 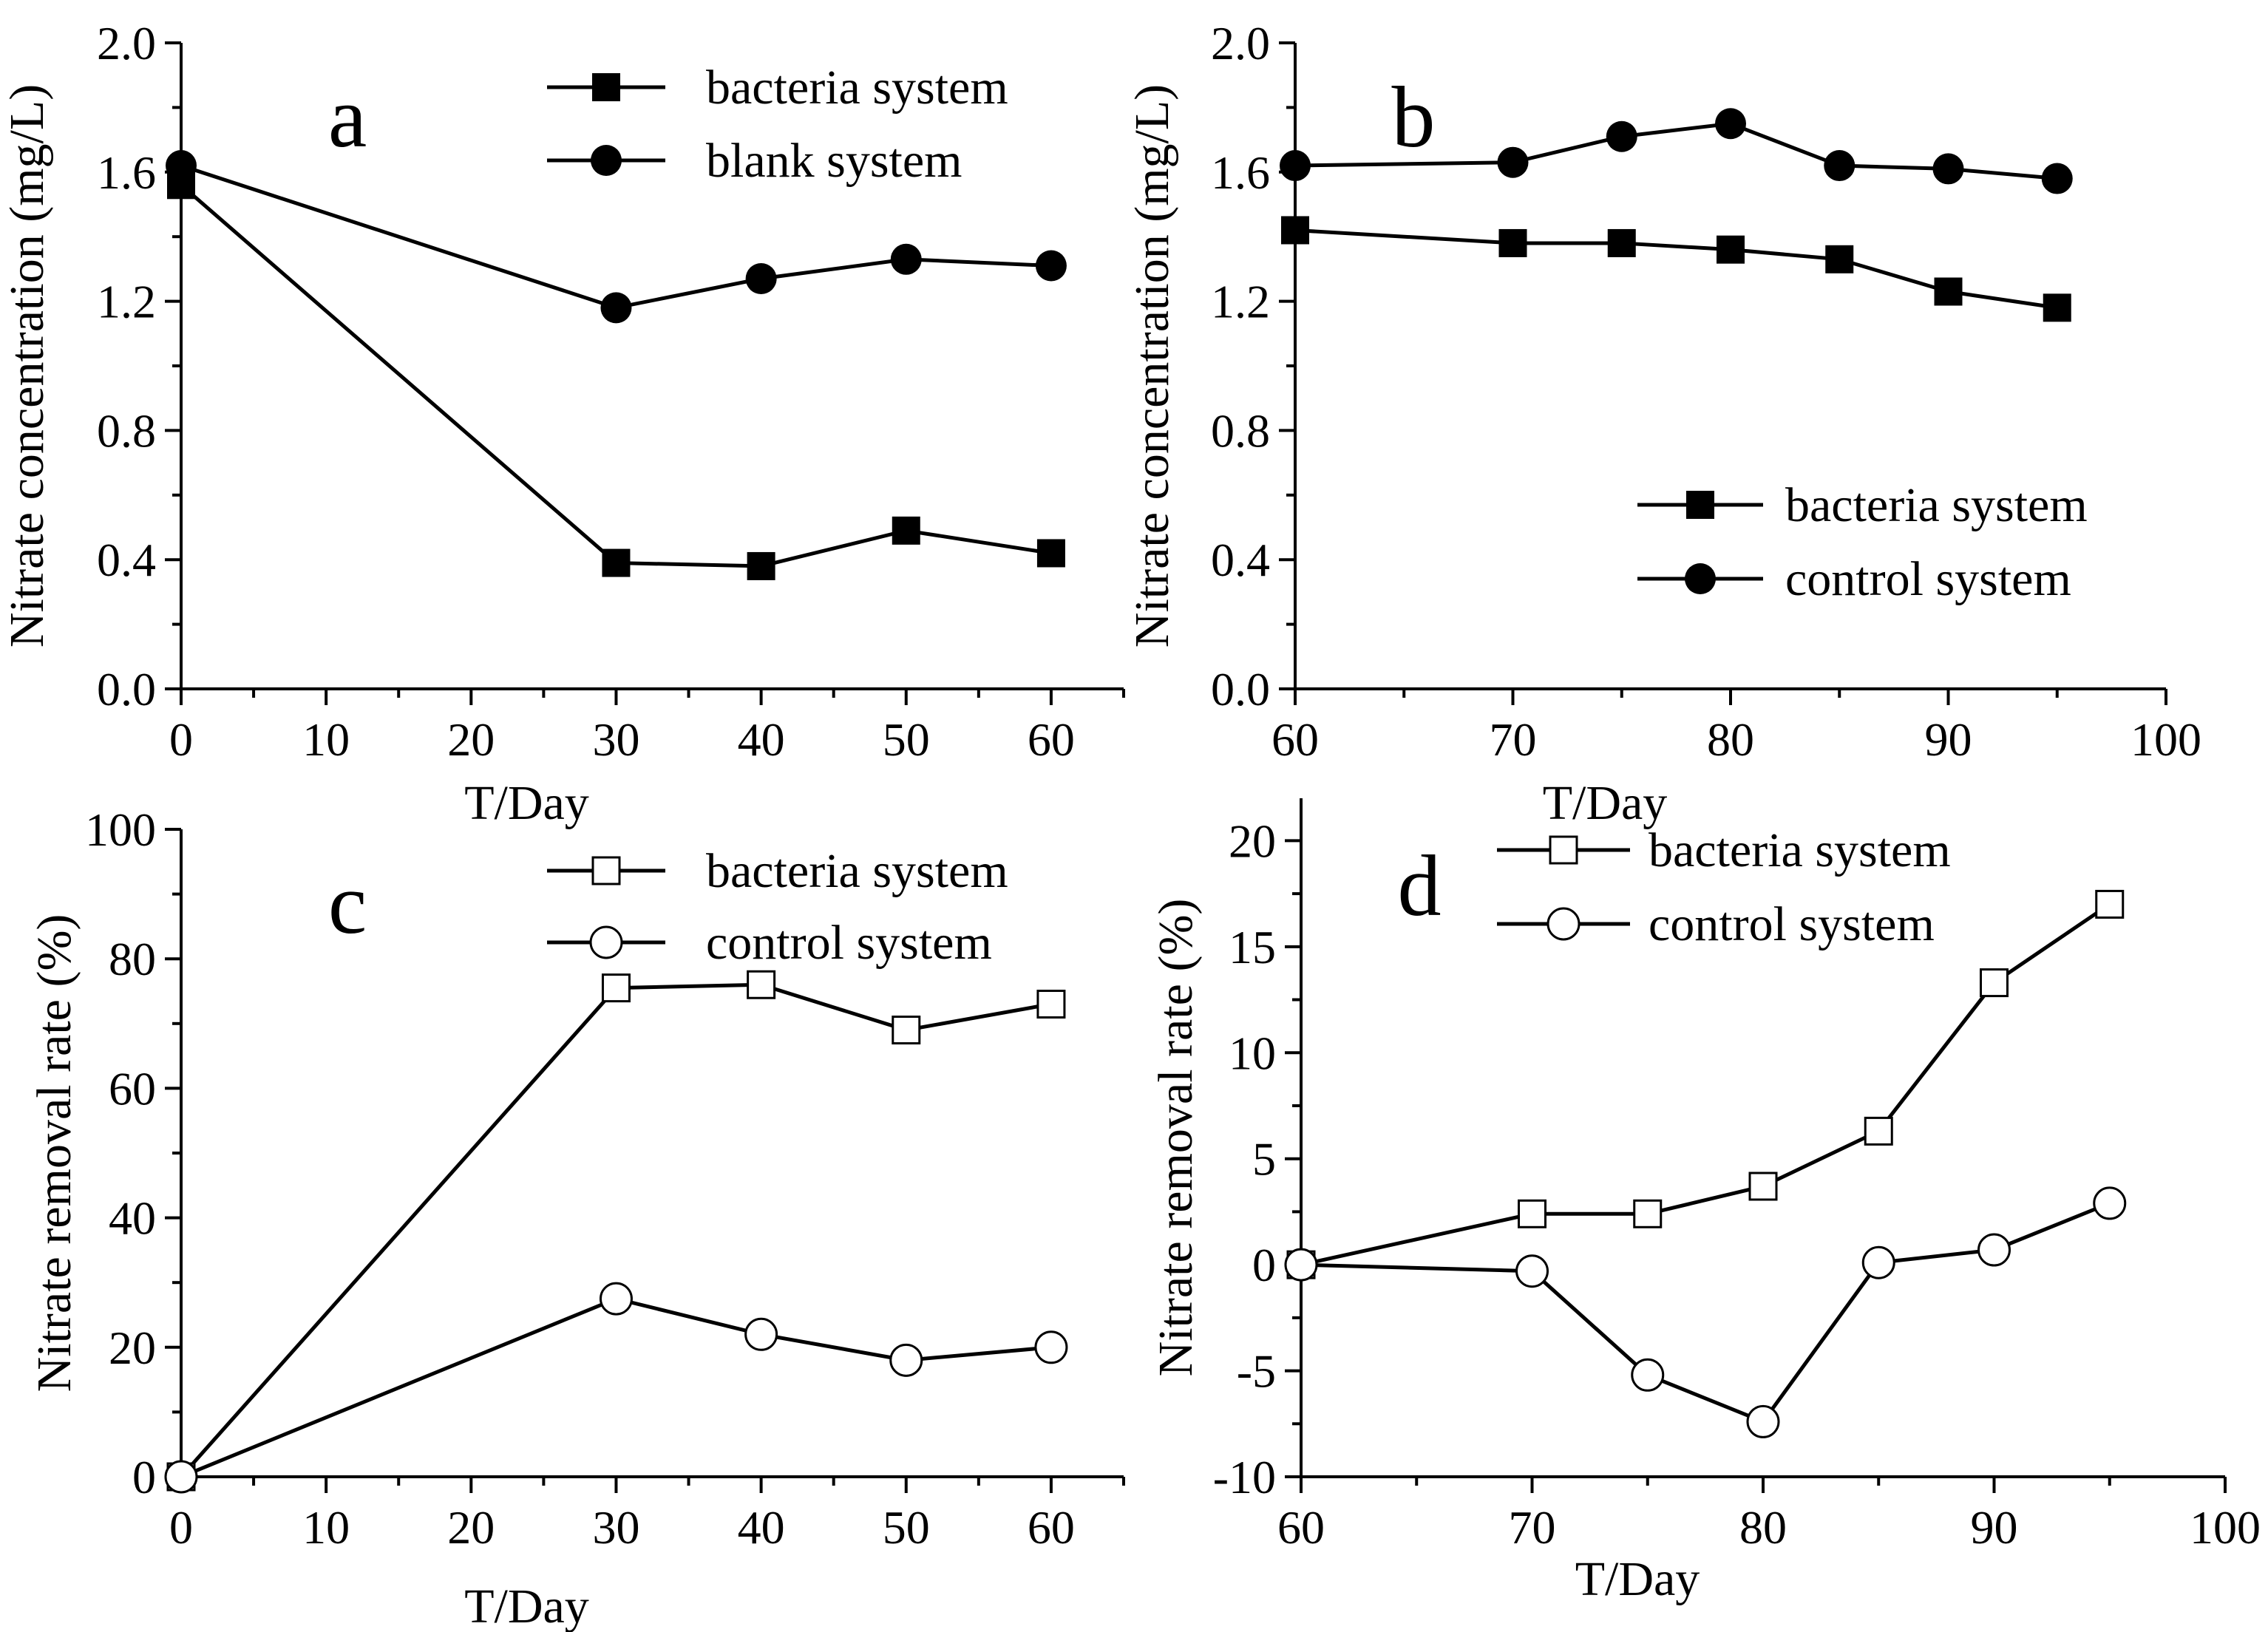 What do you see at coordinates (1152, 365) in the screenshot?
I see `y-axis-title: Nitrate concentration (mg/L)` at bounding box center [1152, 365].